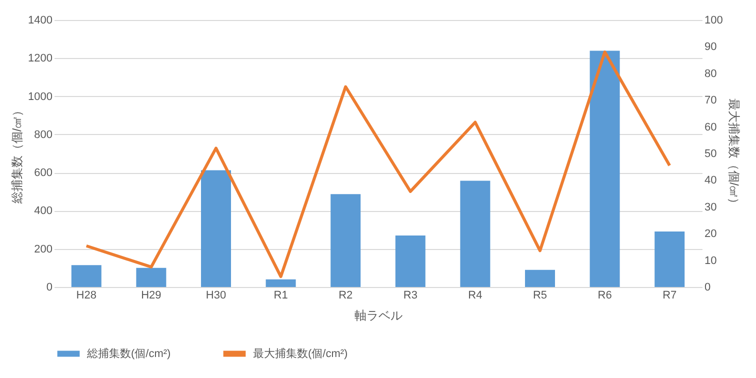  I want to click on y-tick-label: 0, so click(49, 288).